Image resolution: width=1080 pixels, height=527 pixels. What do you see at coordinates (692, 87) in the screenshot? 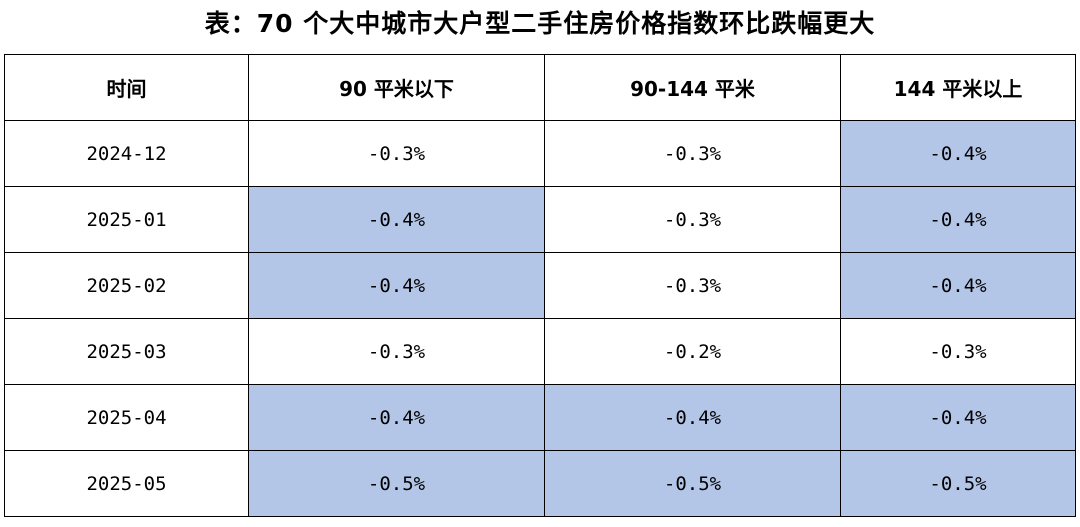
I see `header-90-144: 90-144 平米` at bounding box center [692, 87].